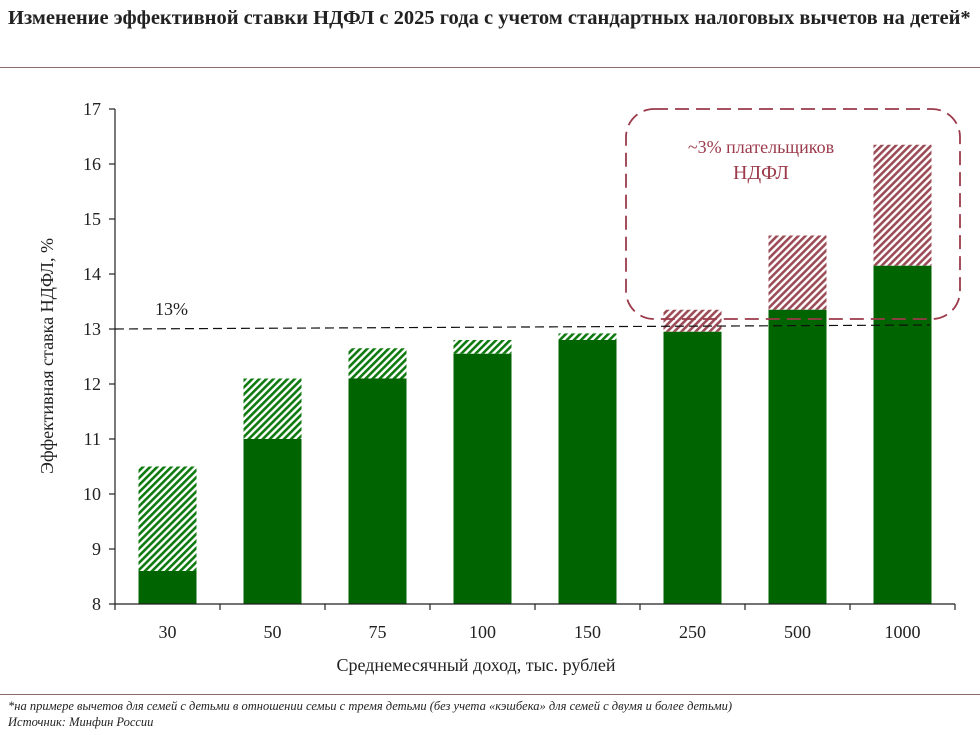 This screenshot has height=735, width=980. What do you see at coordinates (482, 632) in the screenshot?
I see `x-tick-label-100: 100` at bounding box center [482, 632].